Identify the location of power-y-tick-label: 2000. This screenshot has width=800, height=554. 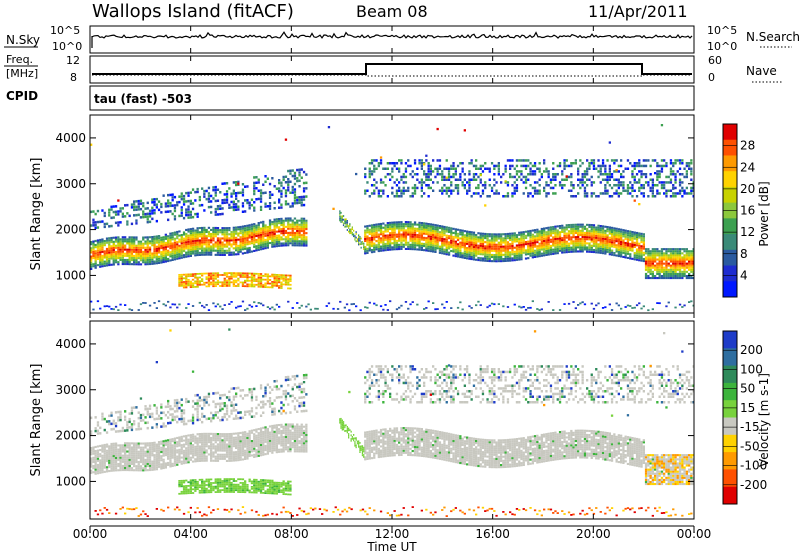
(70, 230).